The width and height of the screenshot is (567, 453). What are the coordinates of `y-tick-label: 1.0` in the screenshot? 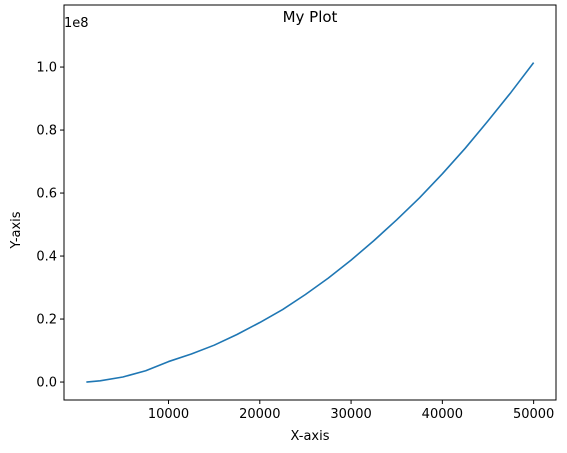 It's located at (46, 68).